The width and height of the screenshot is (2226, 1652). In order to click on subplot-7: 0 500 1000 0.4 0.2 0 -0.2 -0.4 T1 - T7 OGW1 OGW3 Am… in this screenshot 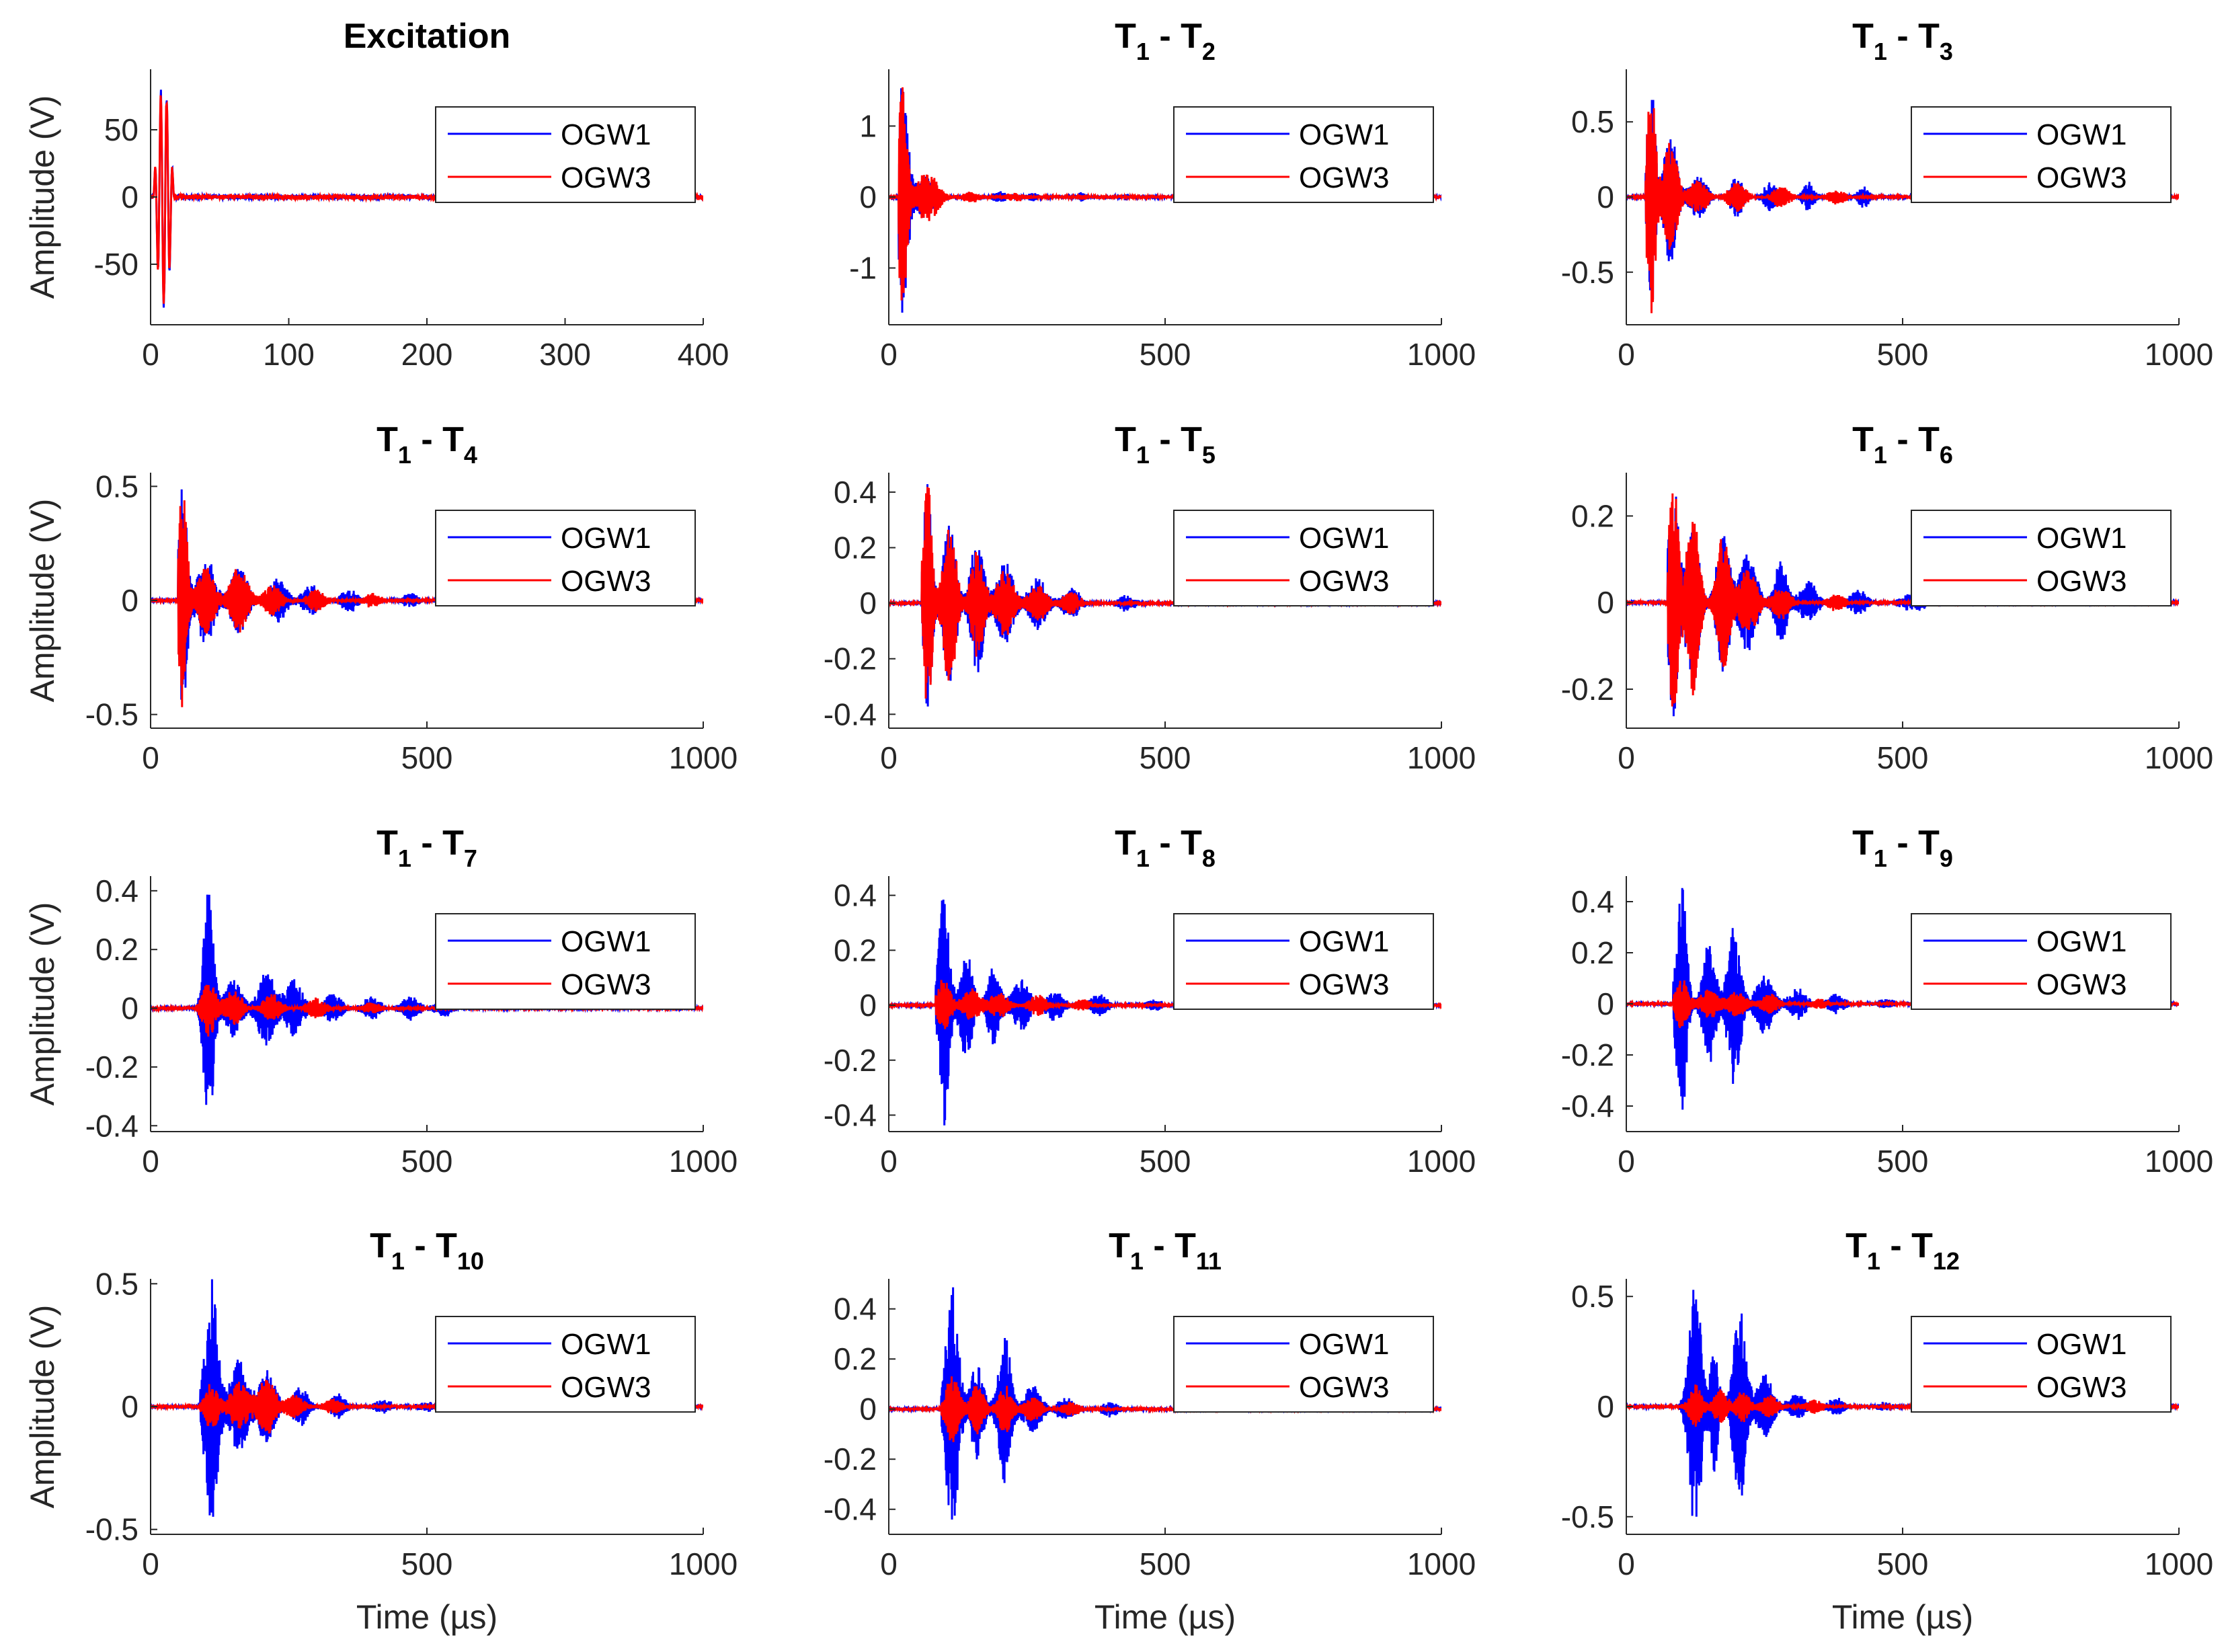, I will do `click(381, 1001)`.